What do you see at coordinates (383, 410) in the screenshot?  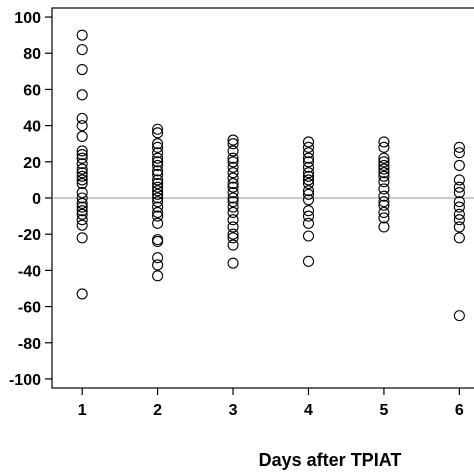 I see `x-tick-label: 5` at bounding box center [383, 410].